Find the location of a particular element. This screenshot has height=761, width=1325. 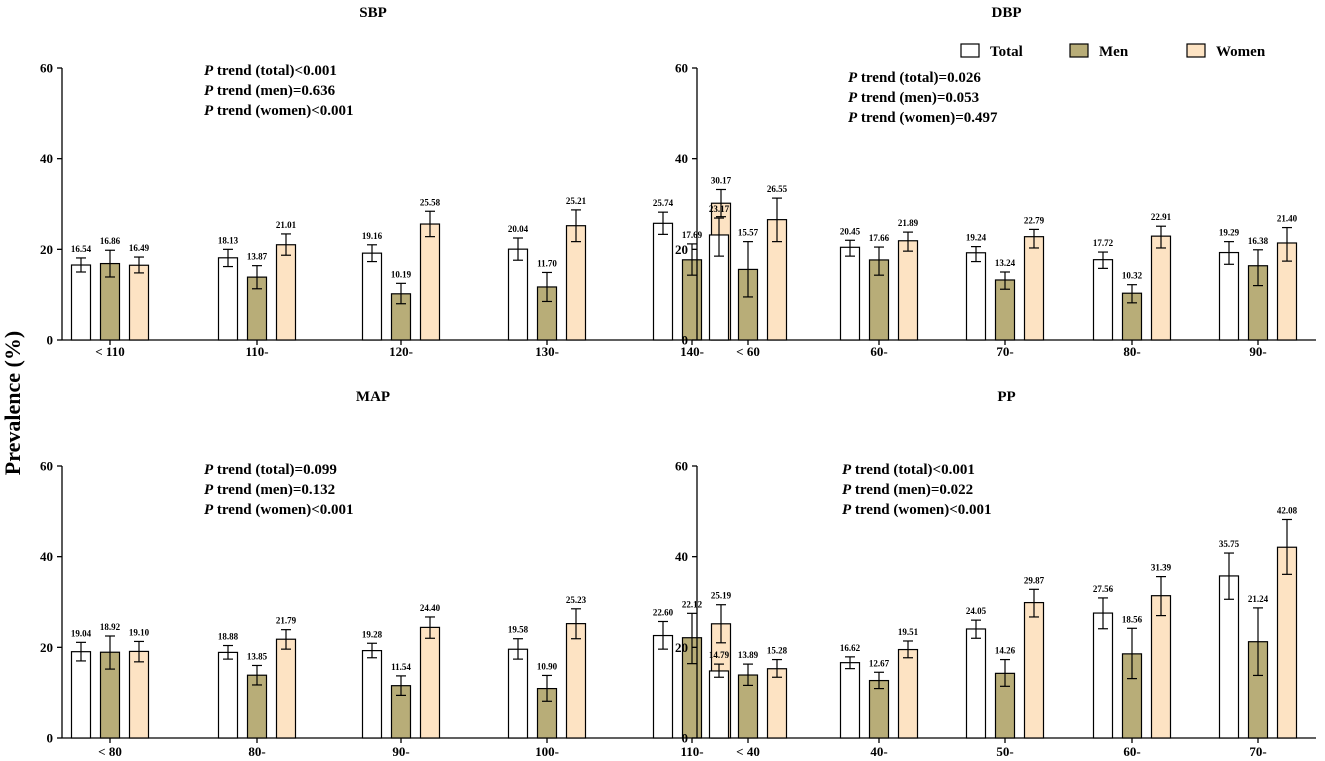

x-tick-label: < 110 is located at coordinates (109, 351).